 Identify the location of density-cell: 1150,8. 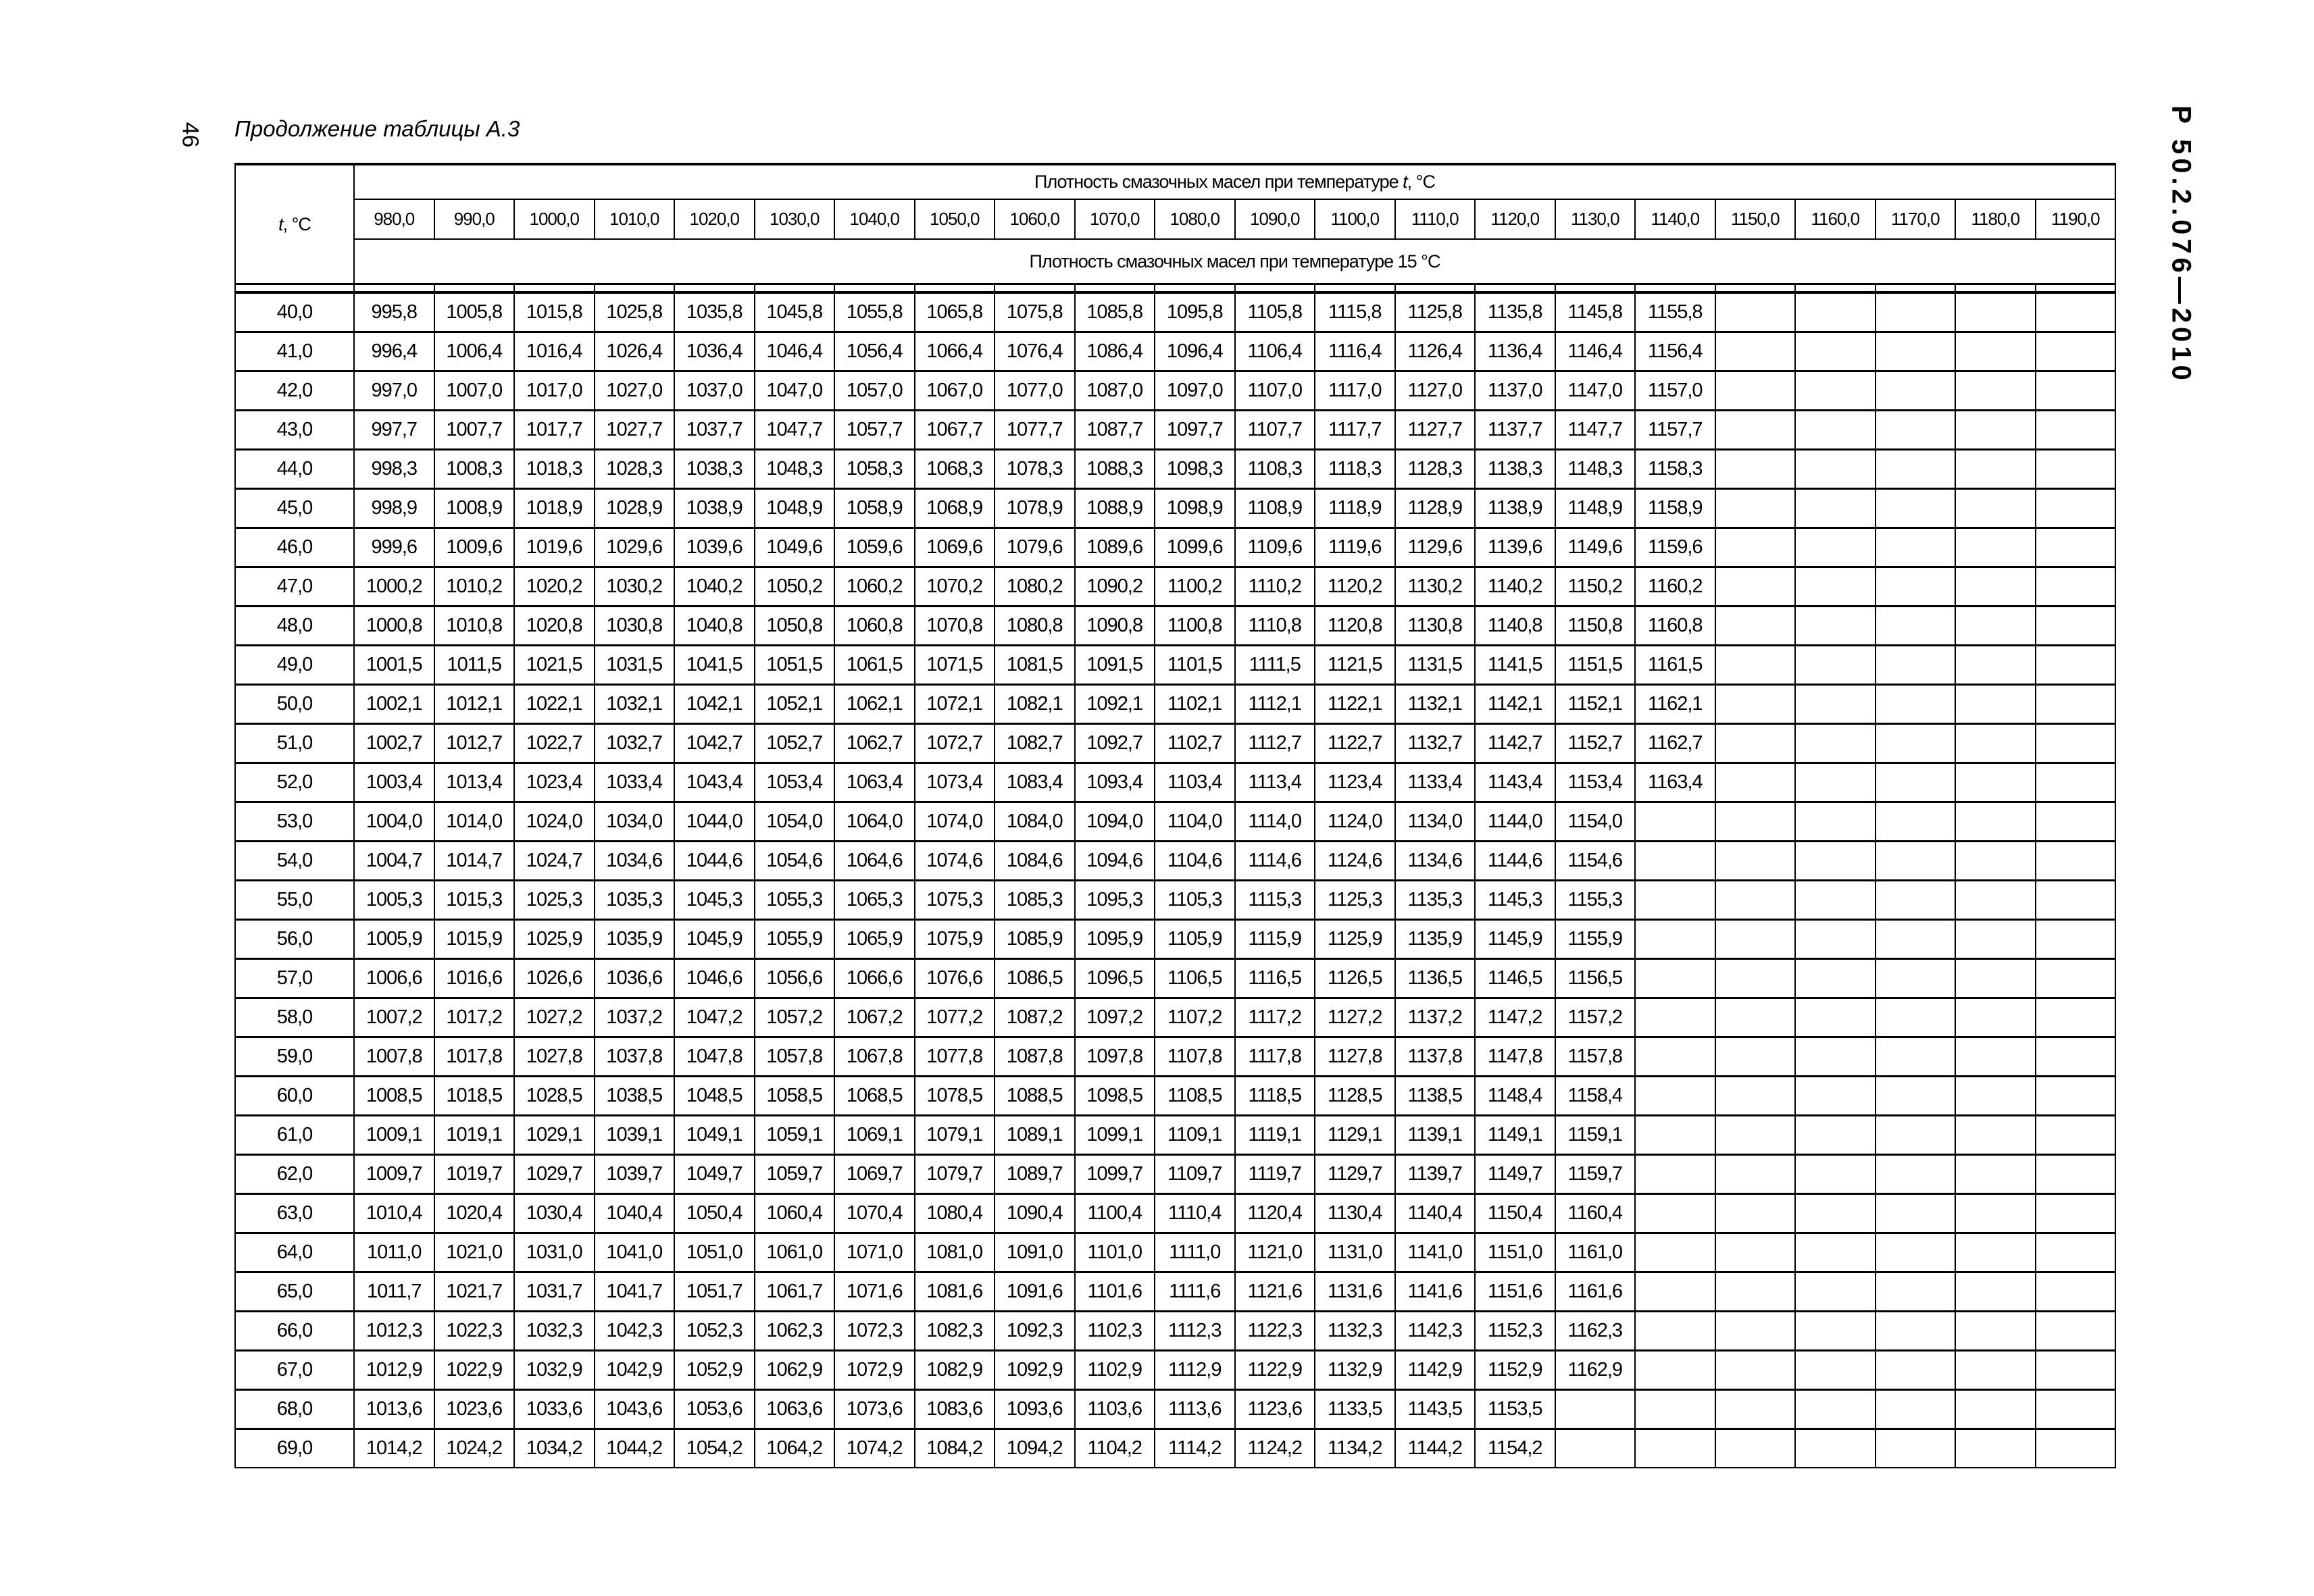
(1595, 625).